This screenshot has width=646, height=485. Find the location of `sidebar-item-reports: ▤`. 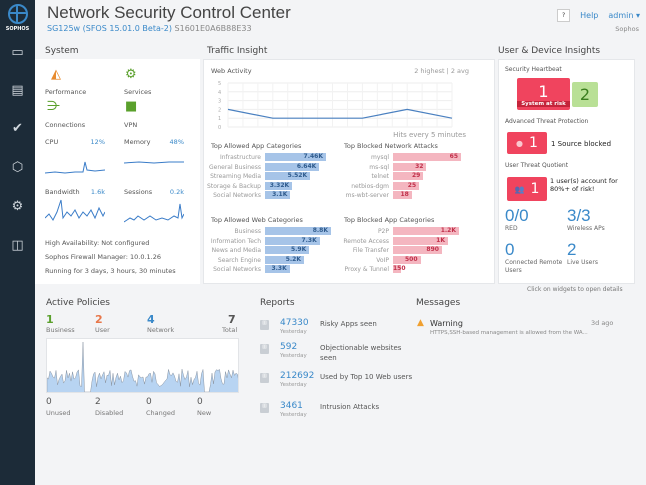

sidebar-item-reports: ▤ is located at coordinates (17, 90).